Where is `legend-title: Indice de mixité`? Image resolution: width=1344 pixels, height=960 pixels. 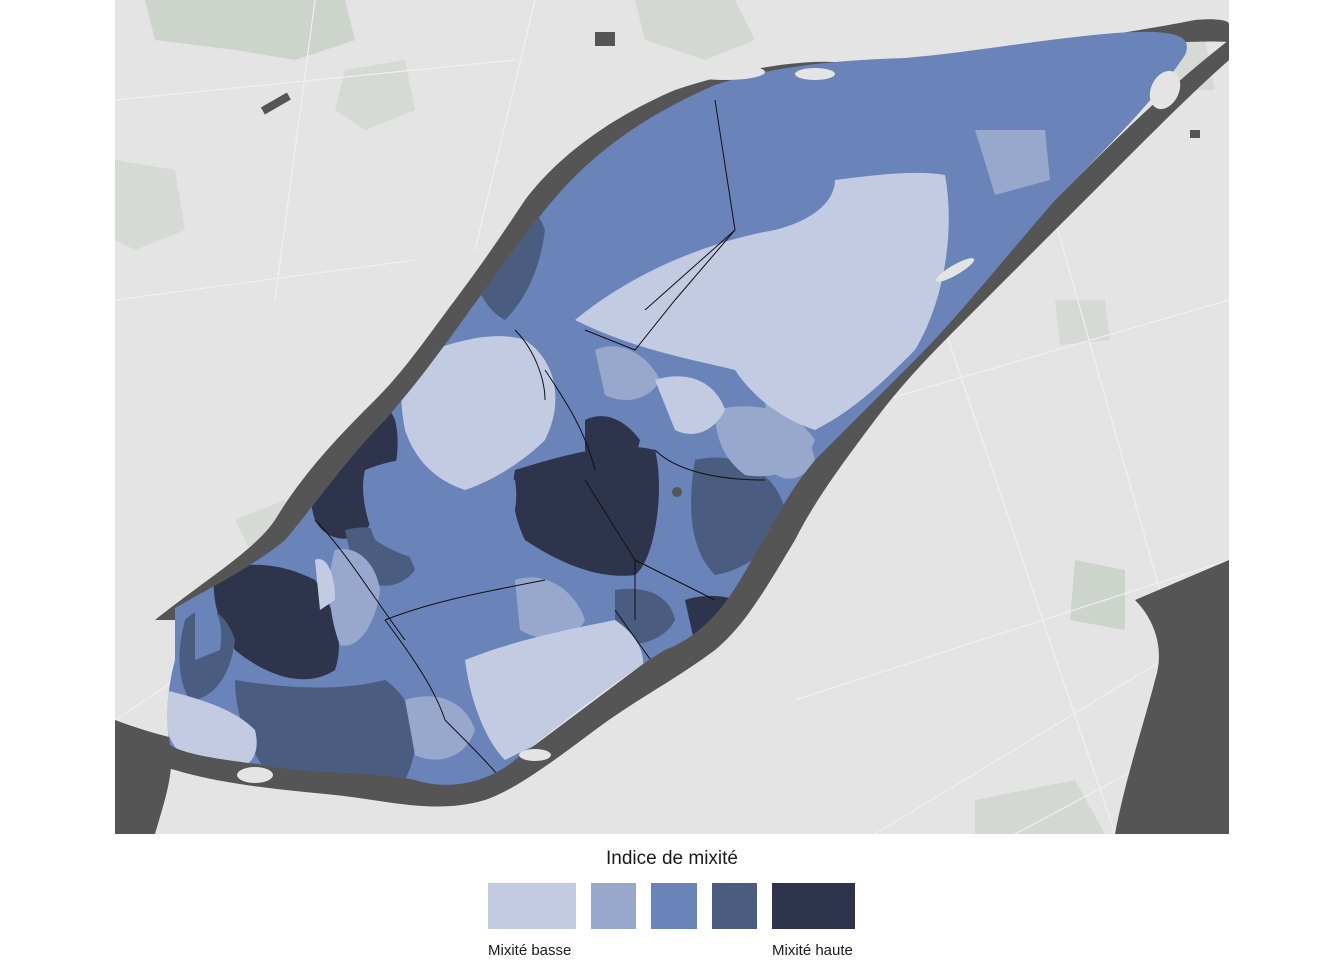
legend-title: Indice de mixité is located at coordinates (671, 858).